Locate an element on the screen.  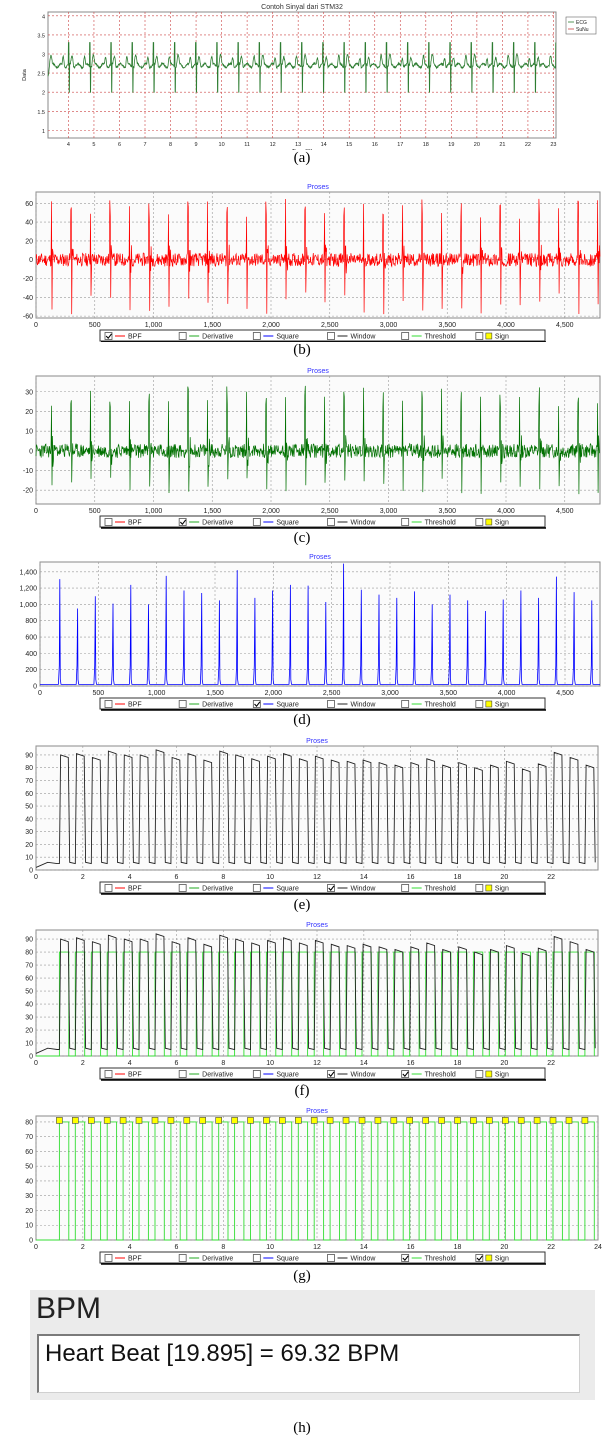
x-tick-label: 14 is located at coordinates (364, 877).